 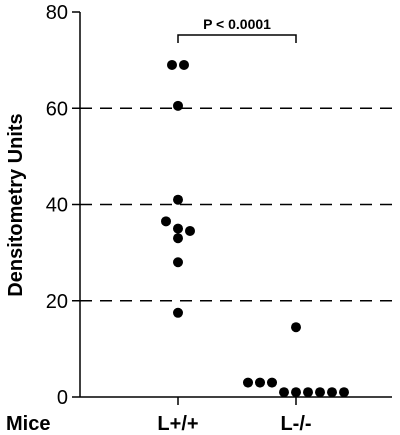 I want to click on y-tick-label-60: 60, so click(x=57, y=109).